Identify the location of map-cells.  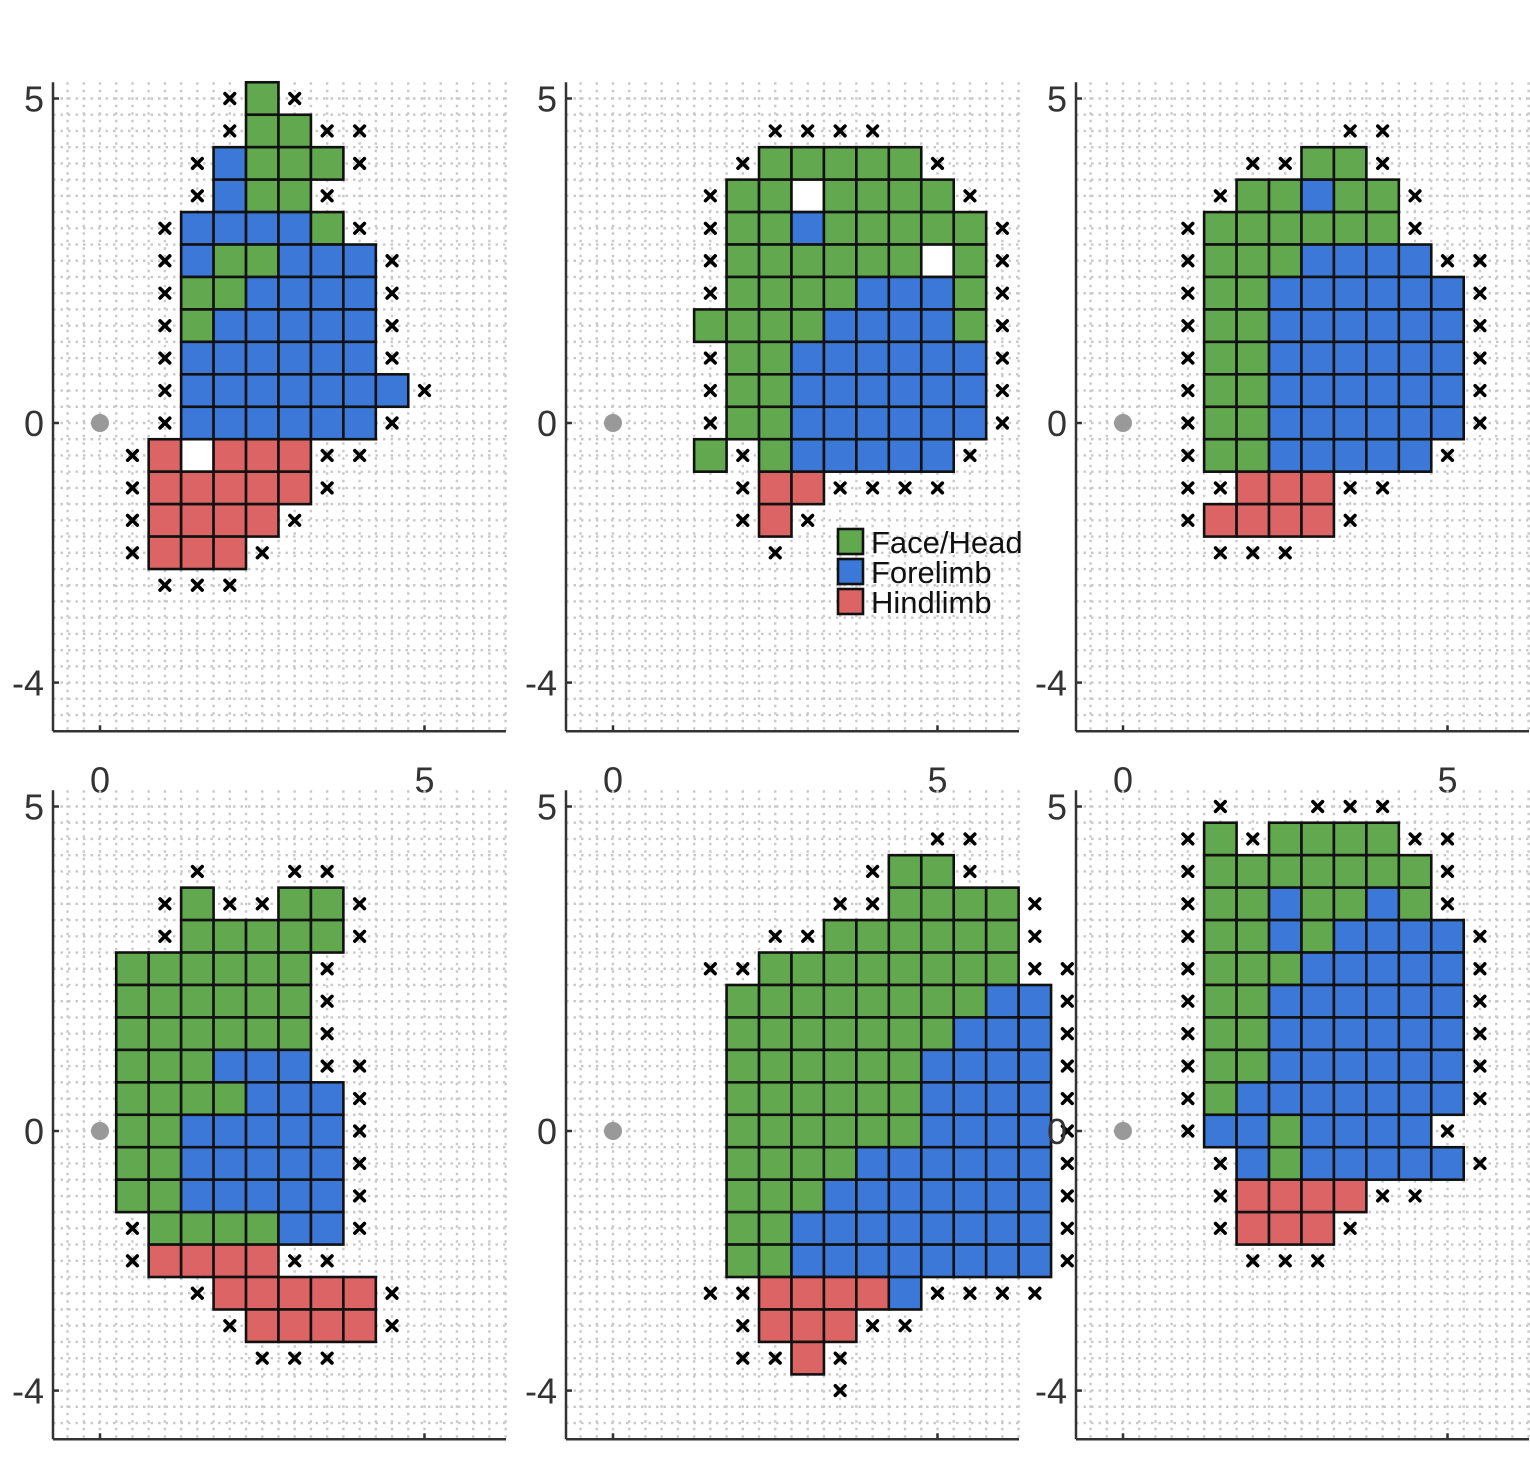
(851, 342).